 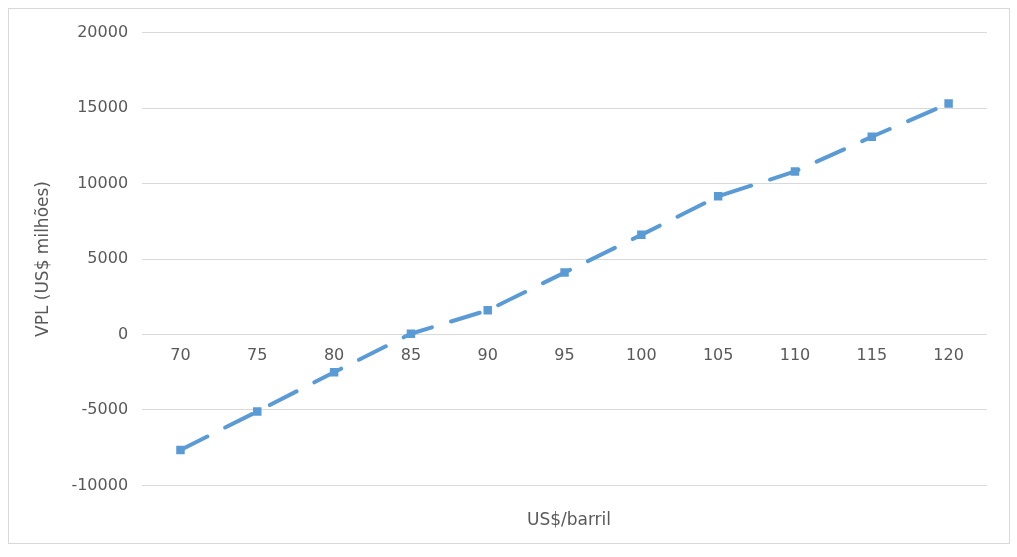 I want to click on y-tick-label: -5000, so click(x=105, y=409).